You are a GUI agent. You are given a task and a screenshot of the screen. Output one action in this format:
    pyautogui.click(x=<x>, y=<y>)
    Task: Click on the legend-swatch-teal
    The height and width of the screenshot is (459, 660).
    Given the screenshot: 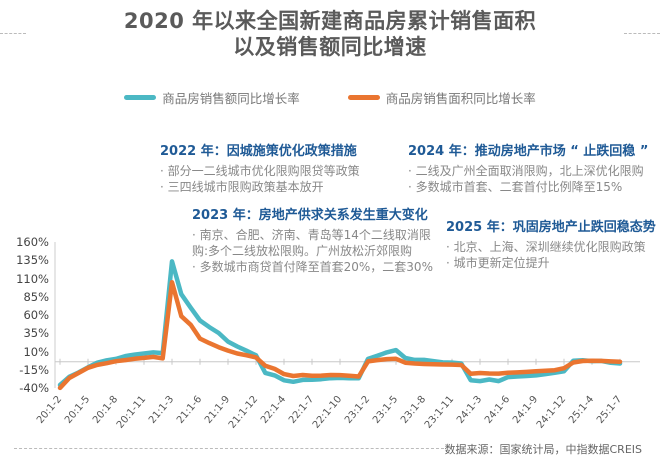 What is the action you would take?
    pyautogui.click(x=140, y=97)
    